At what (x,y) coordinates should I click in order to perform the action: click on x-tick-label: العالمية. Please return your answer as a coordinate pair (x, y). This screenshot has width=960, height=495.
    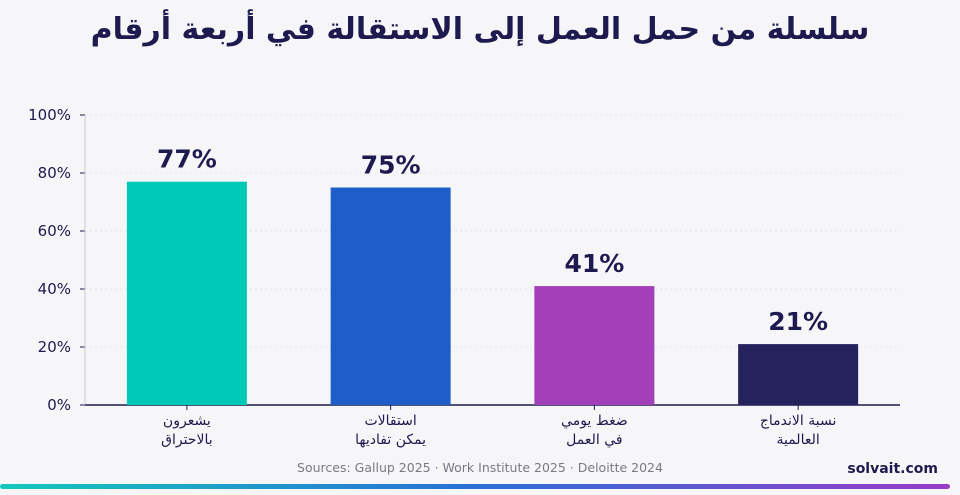
    Looking at the image, I should click on (797, 440).